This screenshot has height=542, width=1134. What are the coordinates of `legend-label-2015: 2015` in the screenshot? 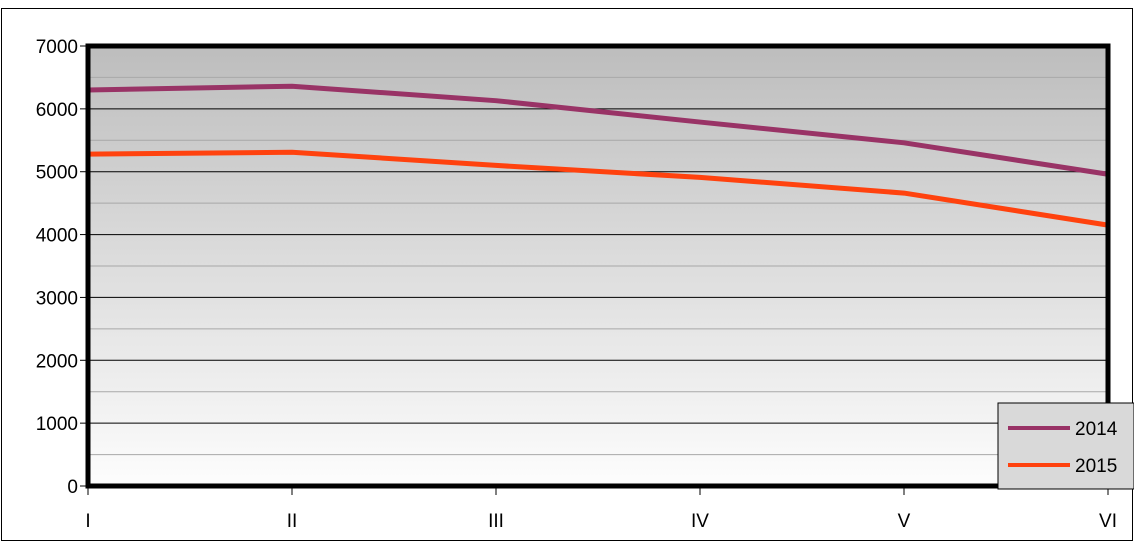 It's located at (1096, 466).